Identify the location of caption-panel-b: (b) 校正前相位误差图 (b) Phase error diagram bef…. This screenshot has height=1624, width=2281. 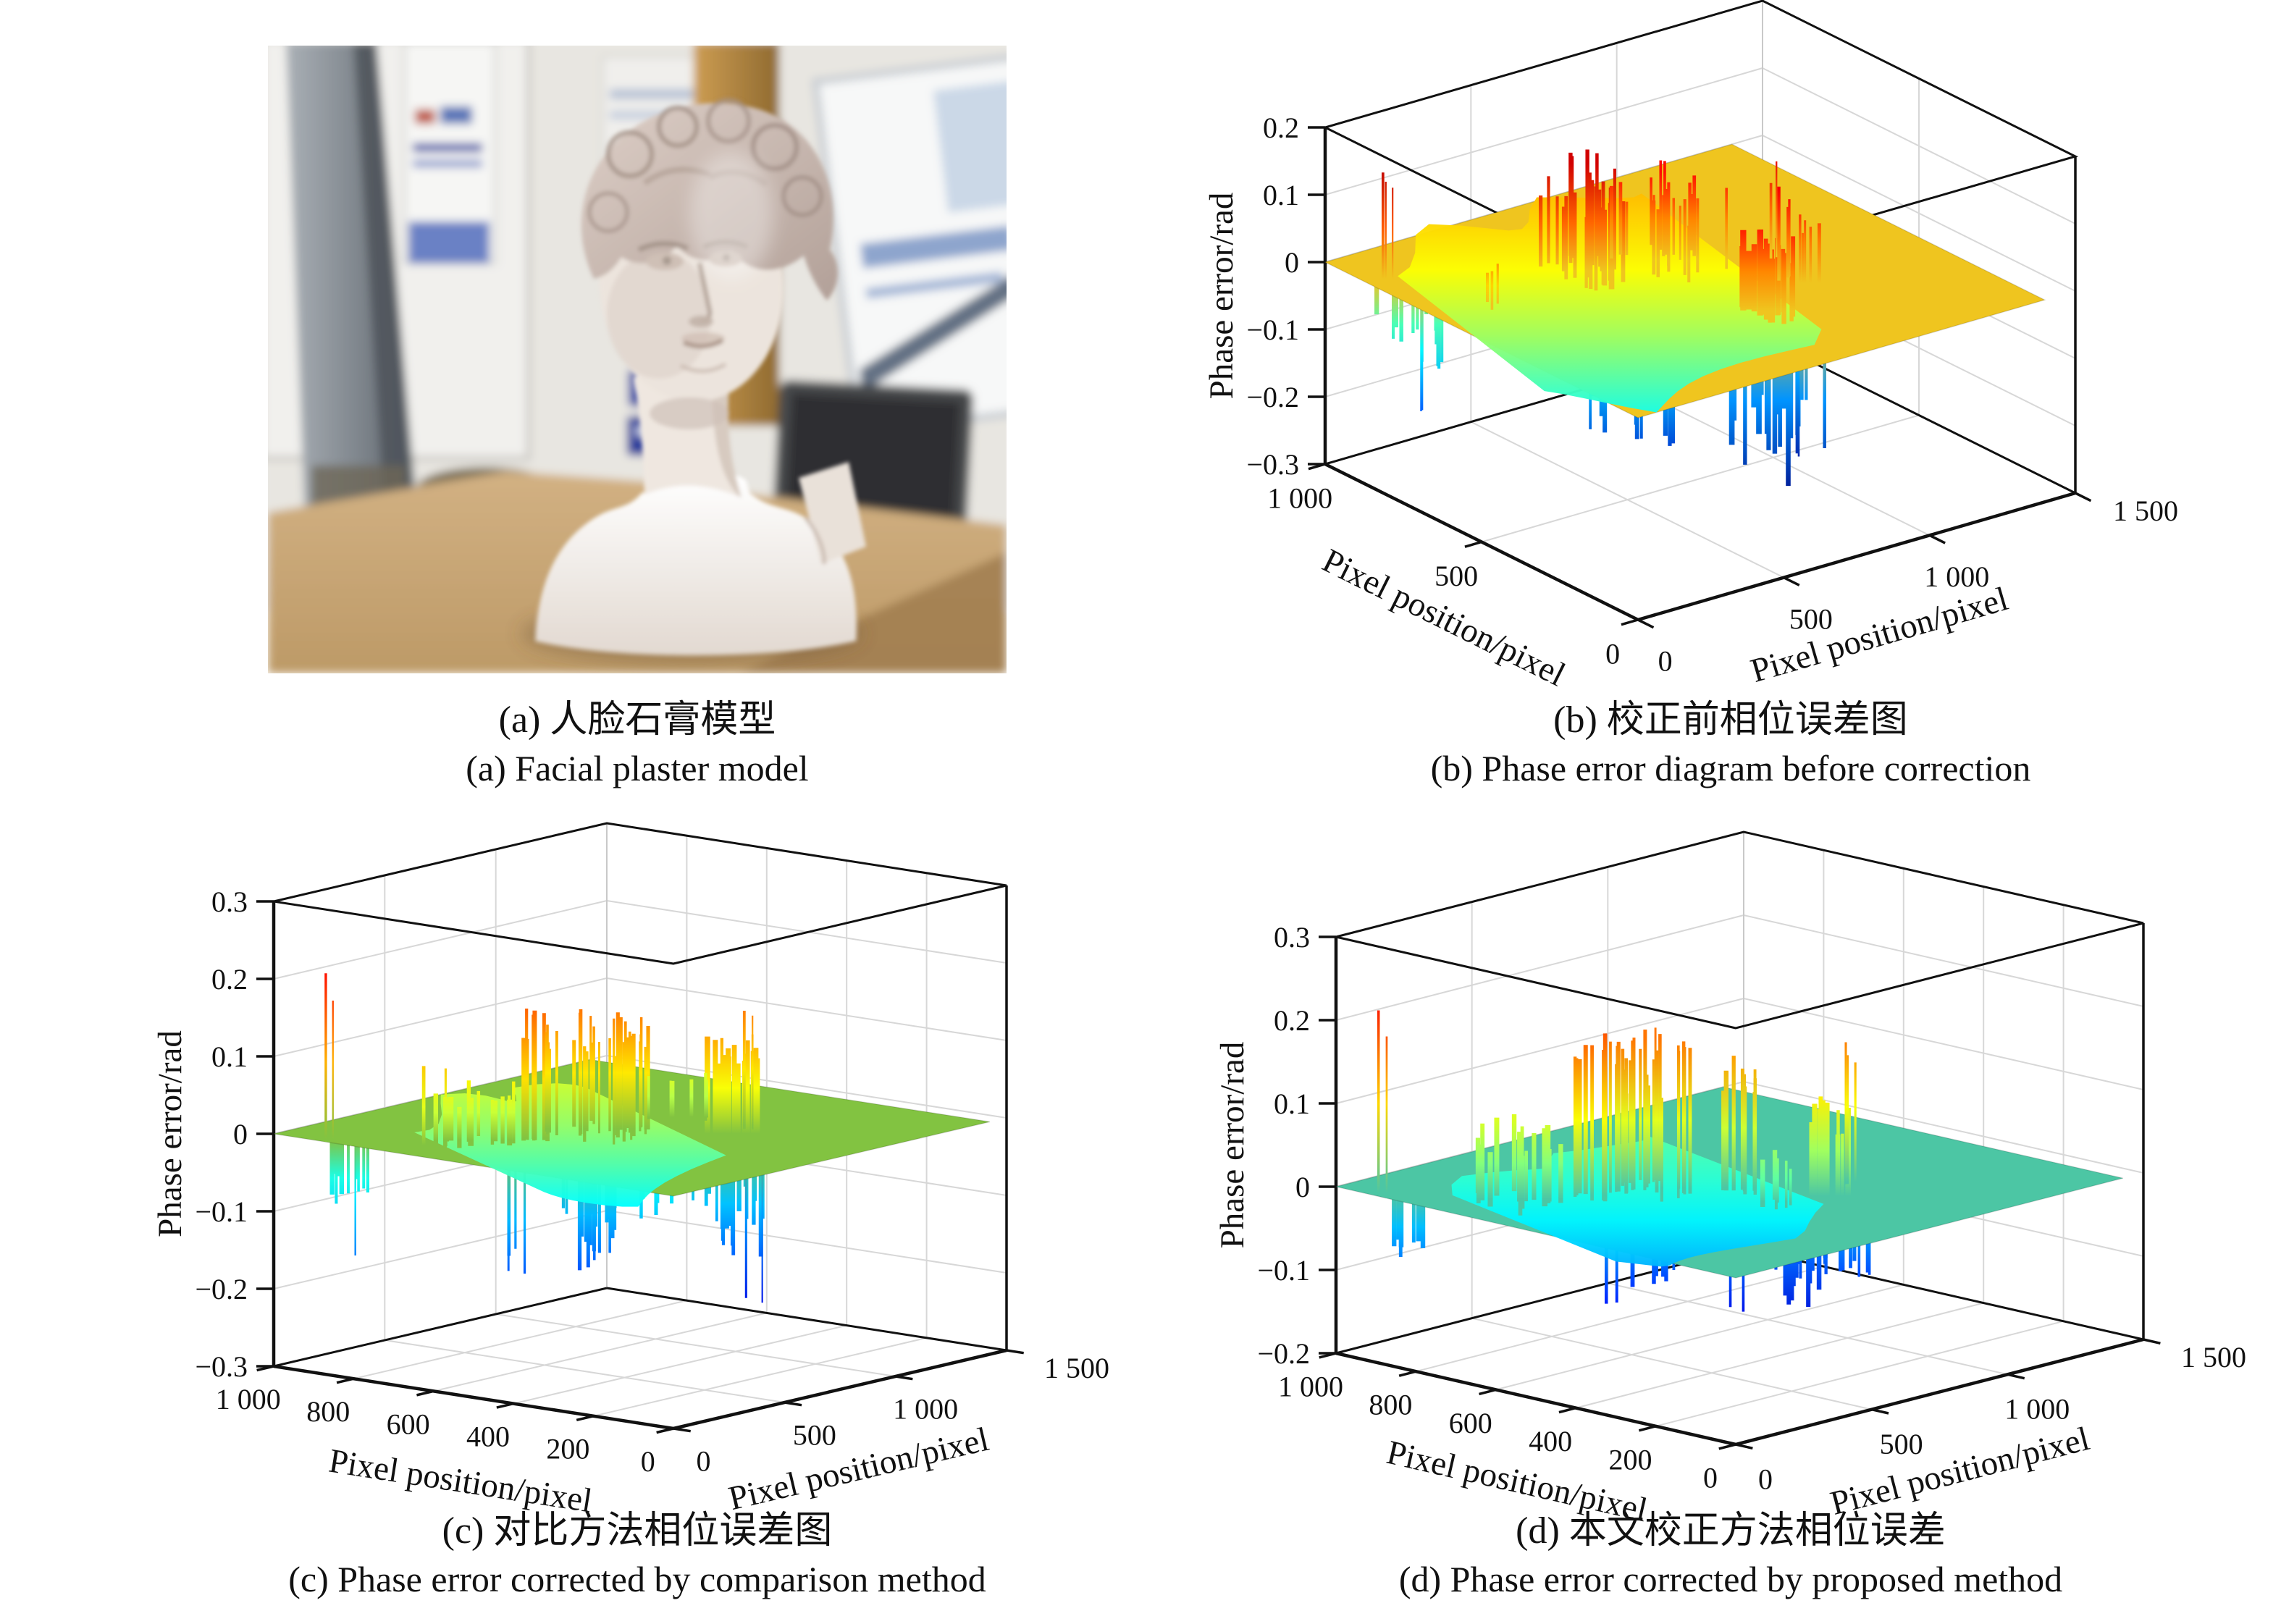
(1731, 744).